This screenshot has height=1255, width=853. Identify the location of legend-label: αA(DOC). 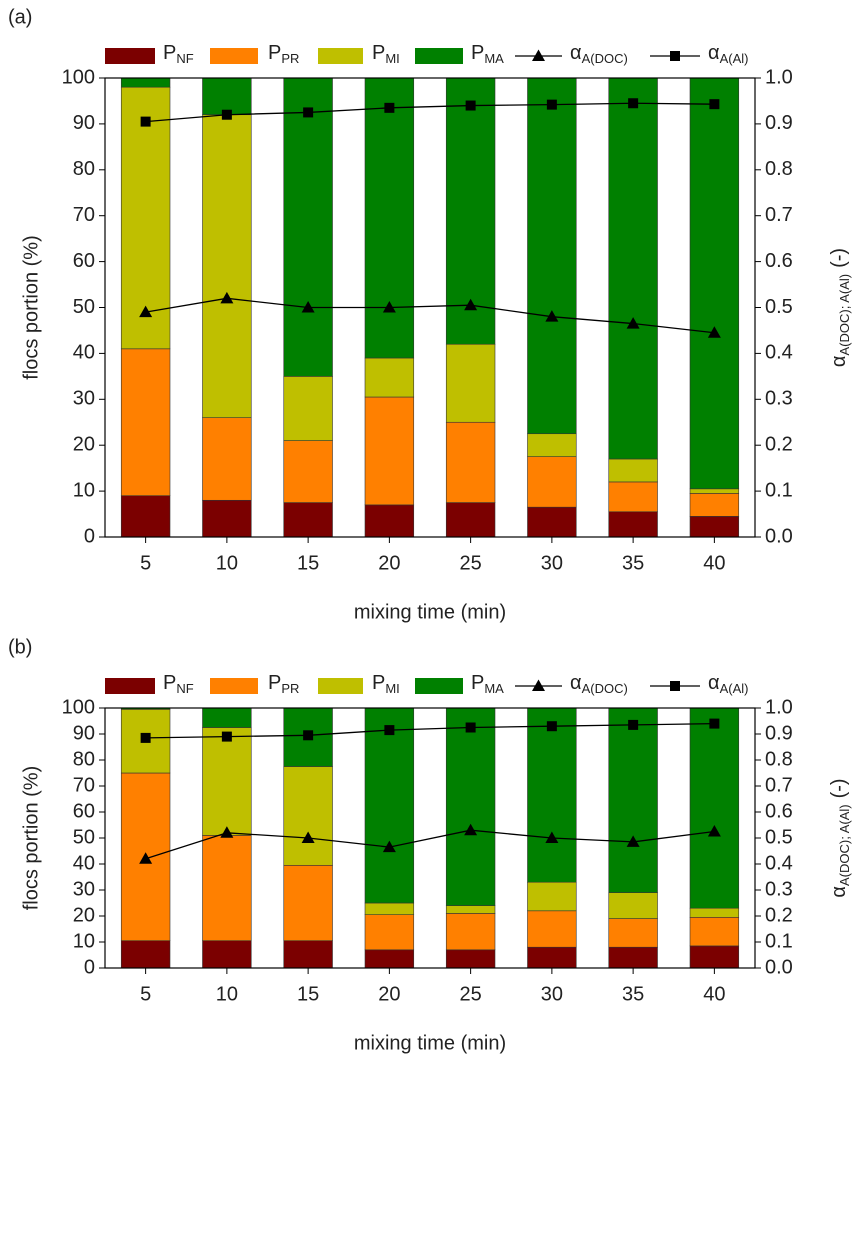
(599, 54).